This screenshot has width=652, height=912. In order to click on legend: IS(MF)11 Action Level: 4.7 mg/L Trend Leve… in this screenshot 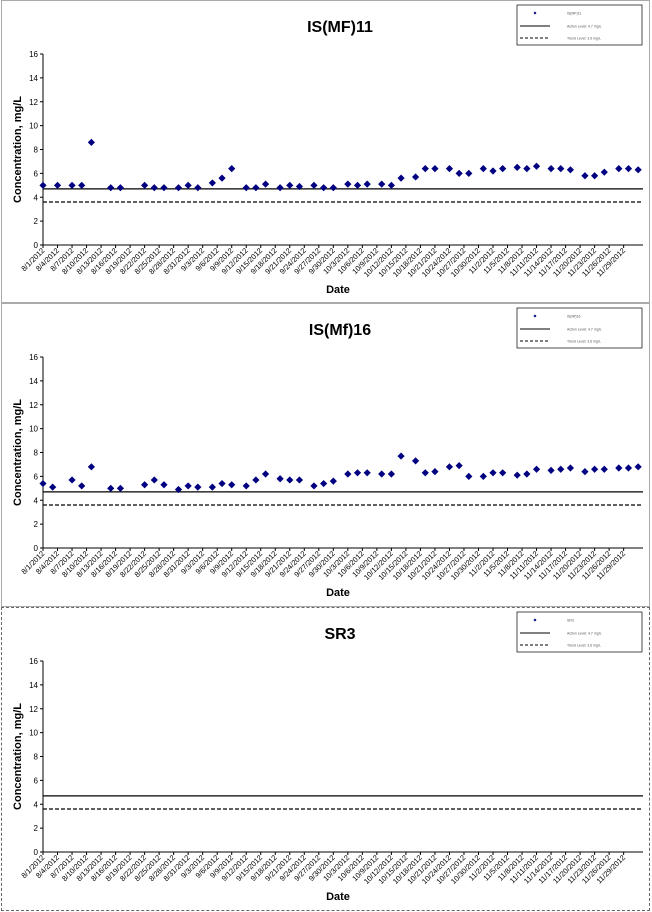, I will do `click(579, 25)`.